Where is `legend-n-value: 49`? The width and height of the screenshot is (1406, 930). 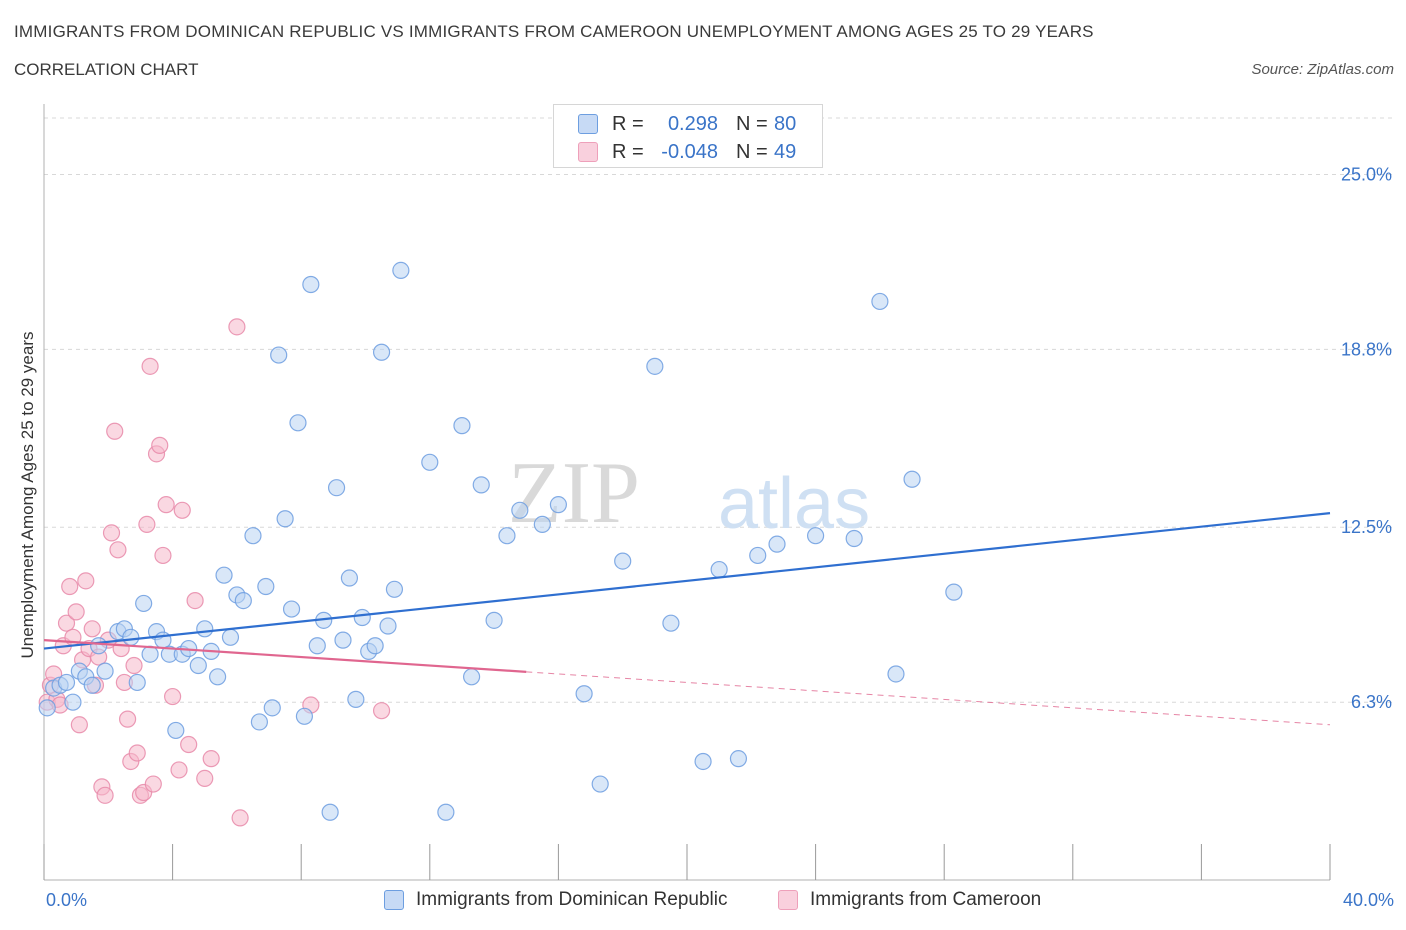
legend-n-value: 49 is located at coordinates (785, 151).